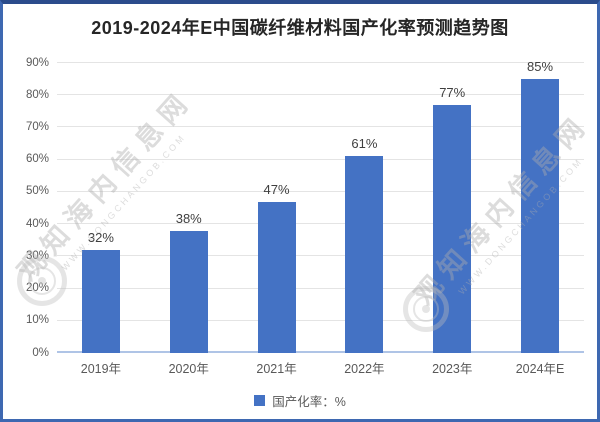  I want to click on bar-value-label: 47%, so click(276, 189).